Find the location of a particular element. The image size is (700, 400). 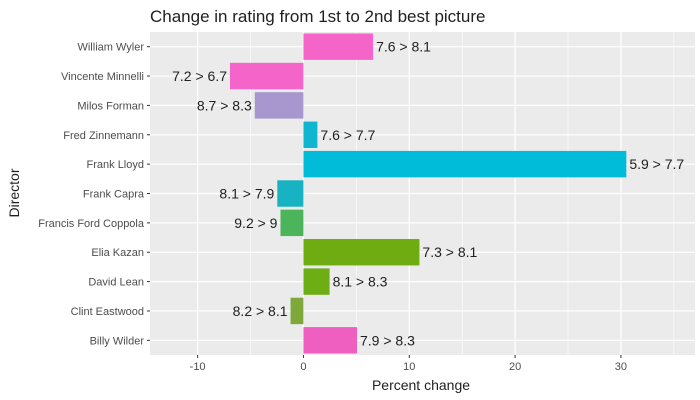

y-tick-label: Billy Wilder is located at coordinates (117, 341).